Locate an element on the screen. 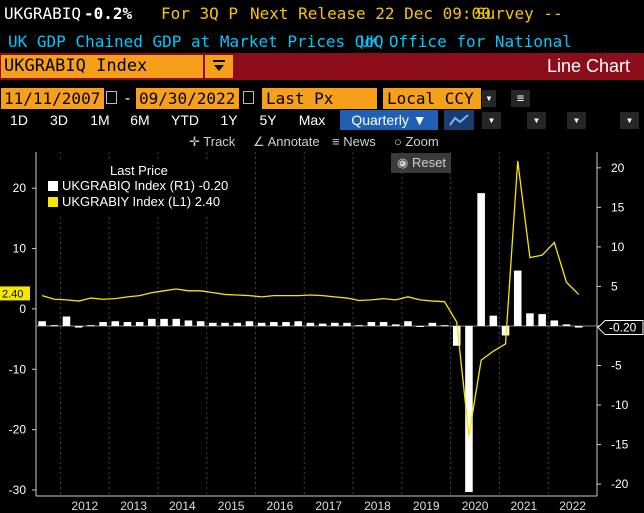  track-tool: ✛ Track is located at coordinates (212, 142).